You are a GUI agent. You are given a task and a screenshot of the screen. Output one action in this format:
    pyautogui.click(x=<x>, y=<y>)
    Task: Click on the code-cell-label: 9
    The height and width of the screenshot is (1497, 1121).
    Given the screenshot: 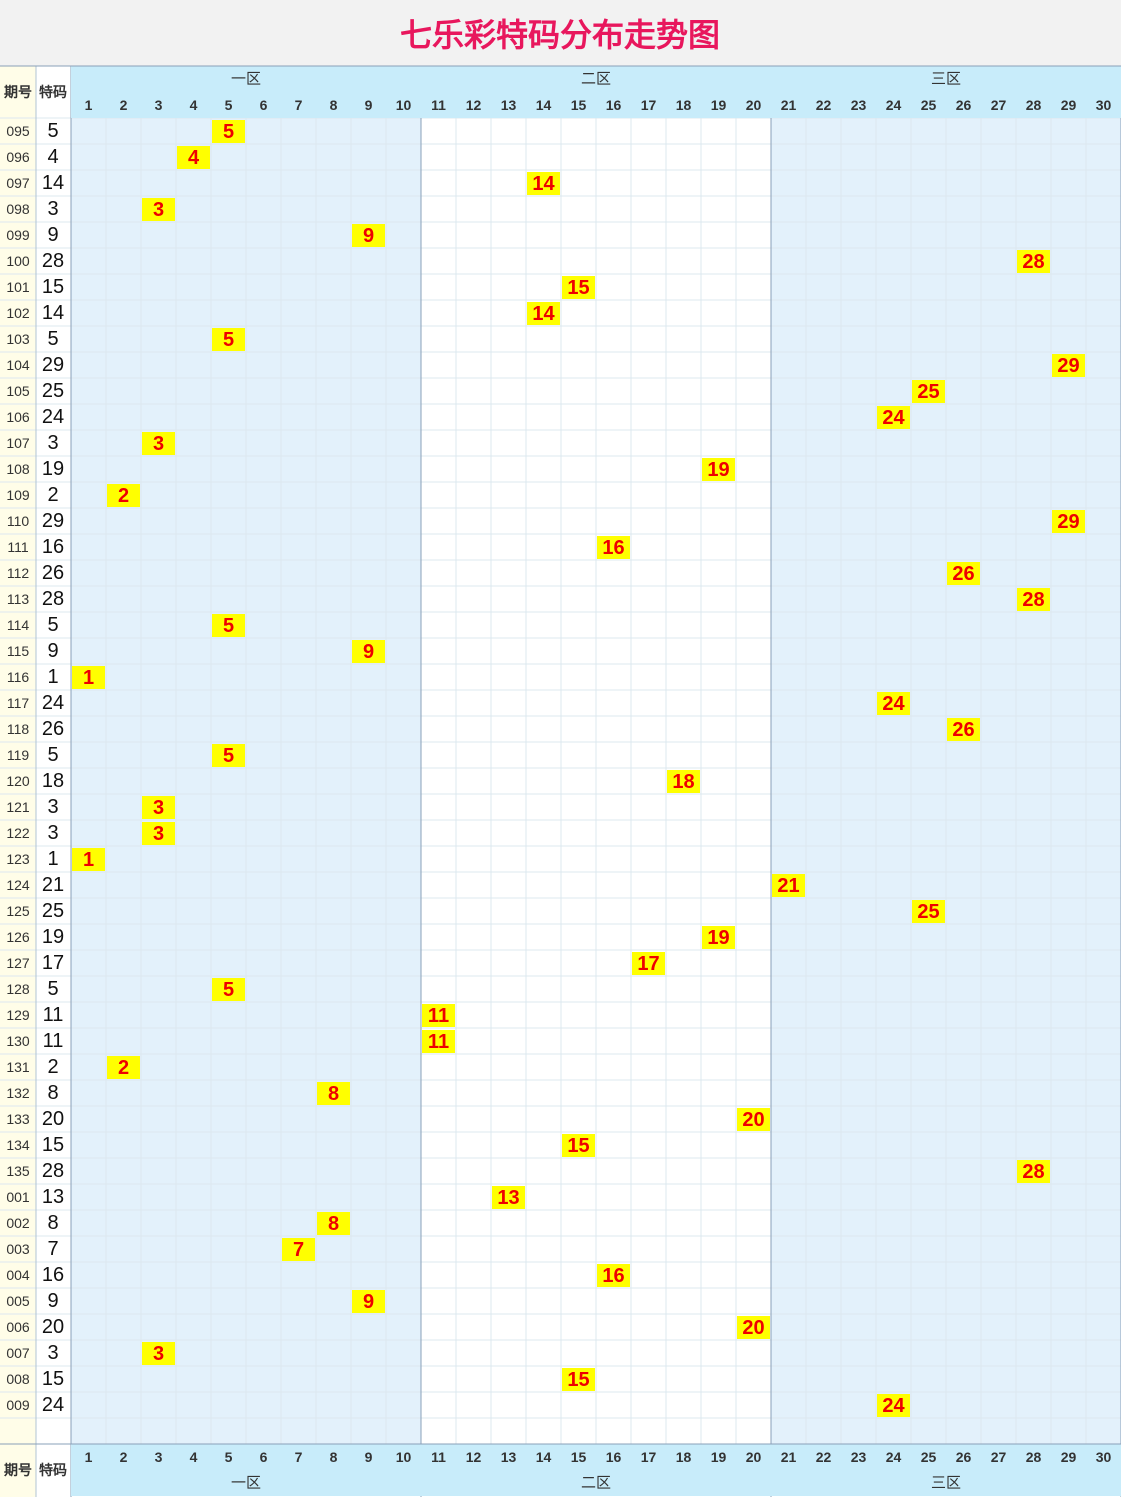 What is the action you would take?
    pyautogui.click(x=368, y=652)
    